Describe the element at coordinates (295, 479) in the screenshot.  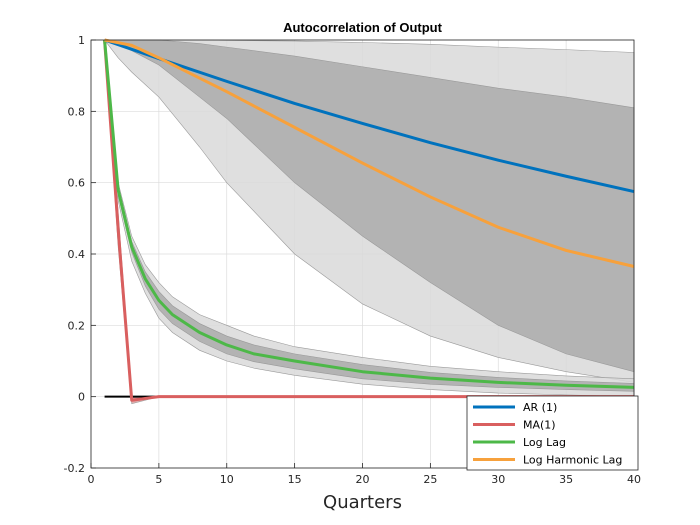
I see `x-tick-label: 15` at that location.